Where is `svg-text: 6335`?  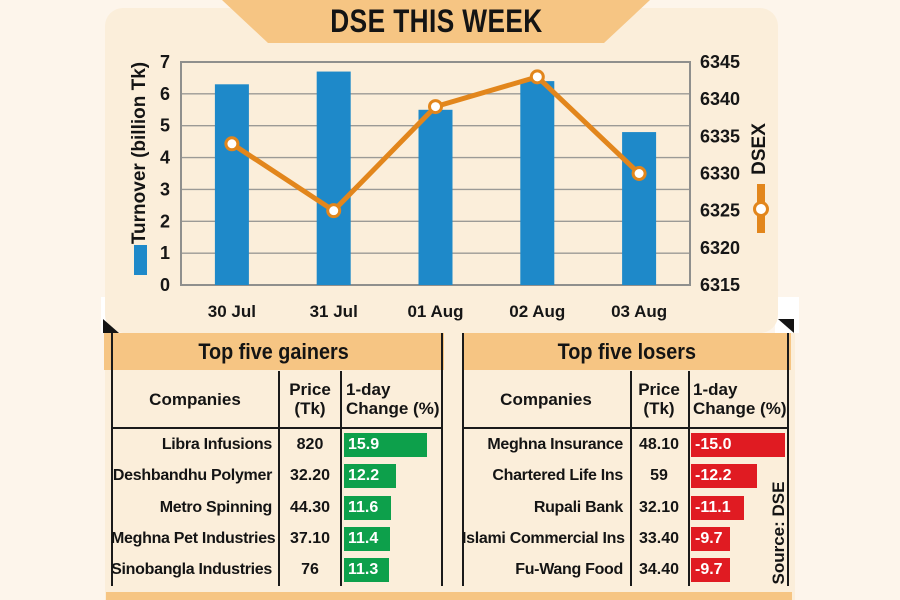
svg-text: 6335 is located at coordinates (720, 136).